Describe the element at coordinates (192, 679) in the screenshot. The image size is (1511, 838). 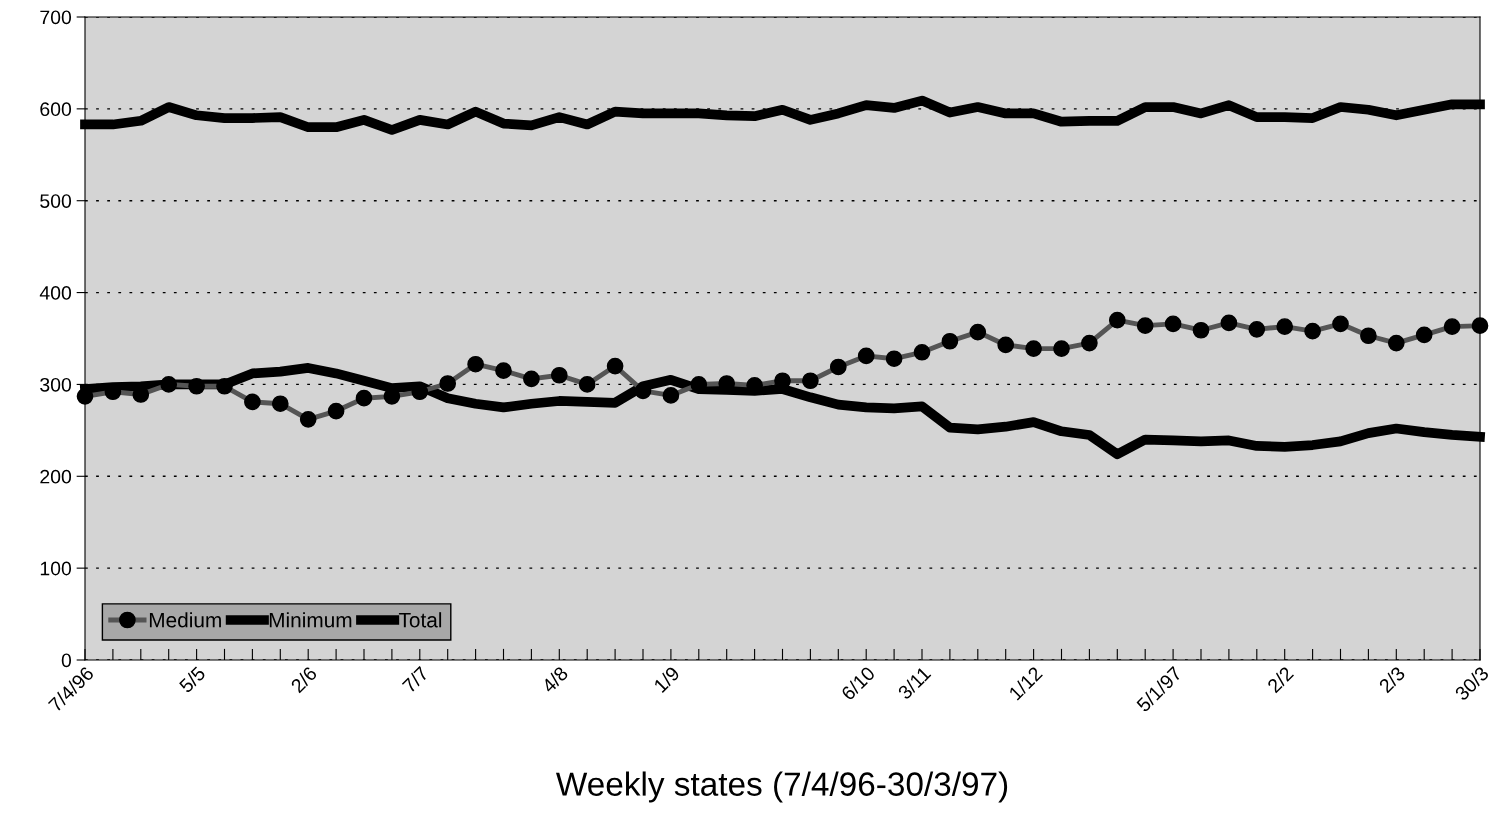
I see `x-tick-label: 5/5` at that location.